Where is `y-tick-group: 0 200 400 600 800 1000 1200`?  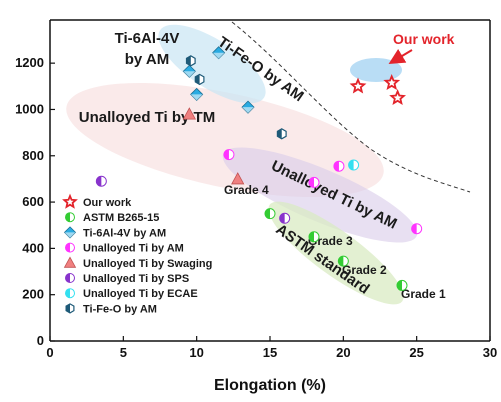 y-tick-group: 0 200 400 600 800 1000 1200 is located at coordinates (35, 201).